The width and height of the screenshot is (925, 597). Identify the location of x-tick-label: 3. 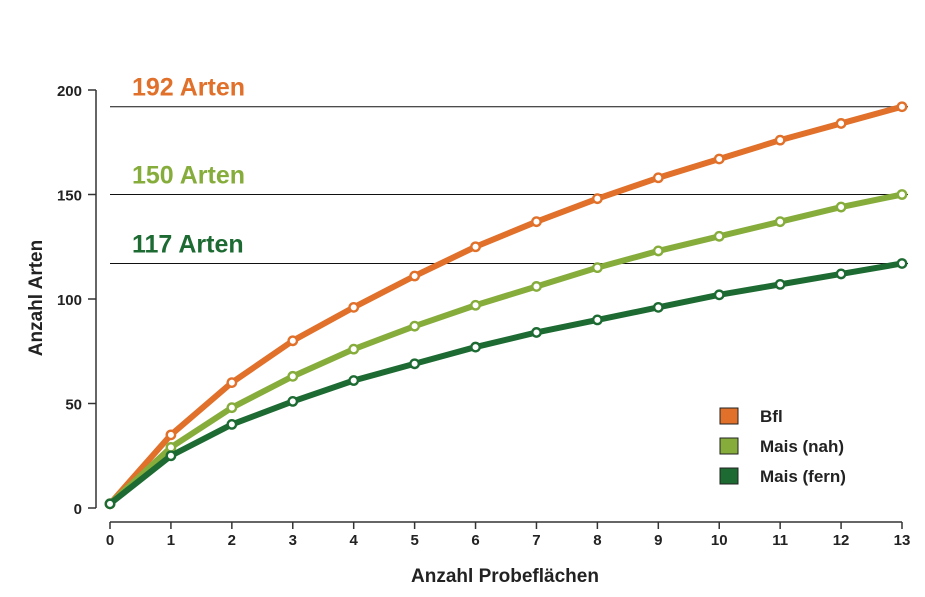
(293, 540).